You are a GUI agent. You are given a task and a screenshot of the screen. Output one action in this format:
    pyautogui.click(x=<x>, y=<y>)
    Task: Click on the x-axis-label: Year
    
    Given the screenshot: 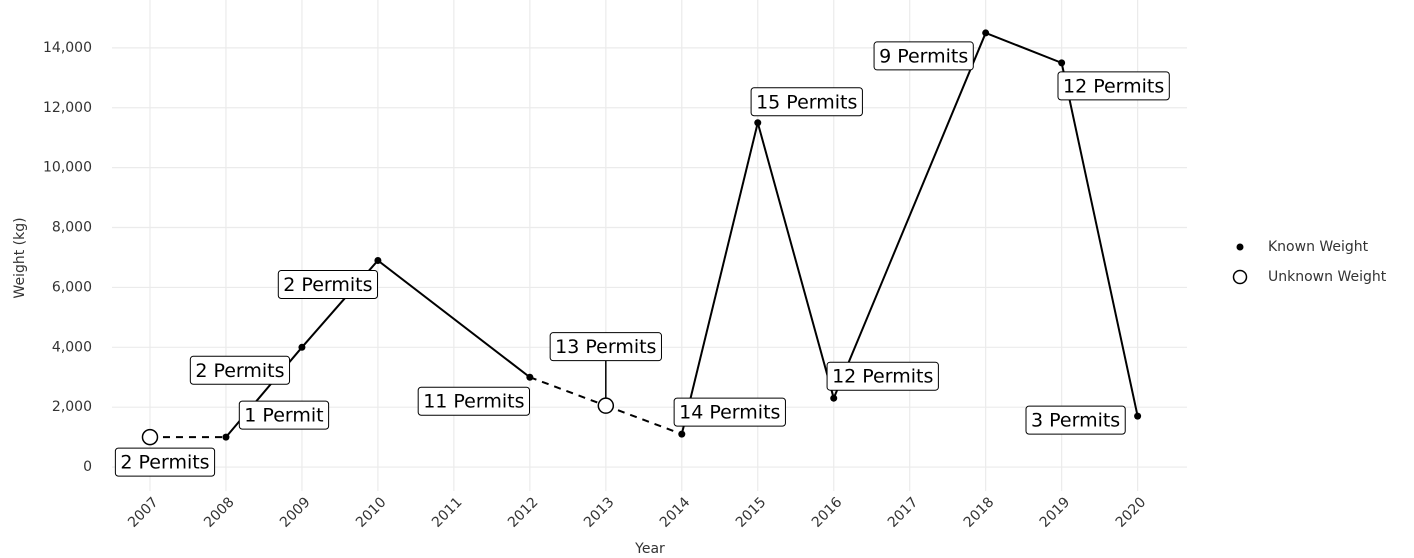 What is the action you would take?
    pyautogui.click(x=649, y=549)
    